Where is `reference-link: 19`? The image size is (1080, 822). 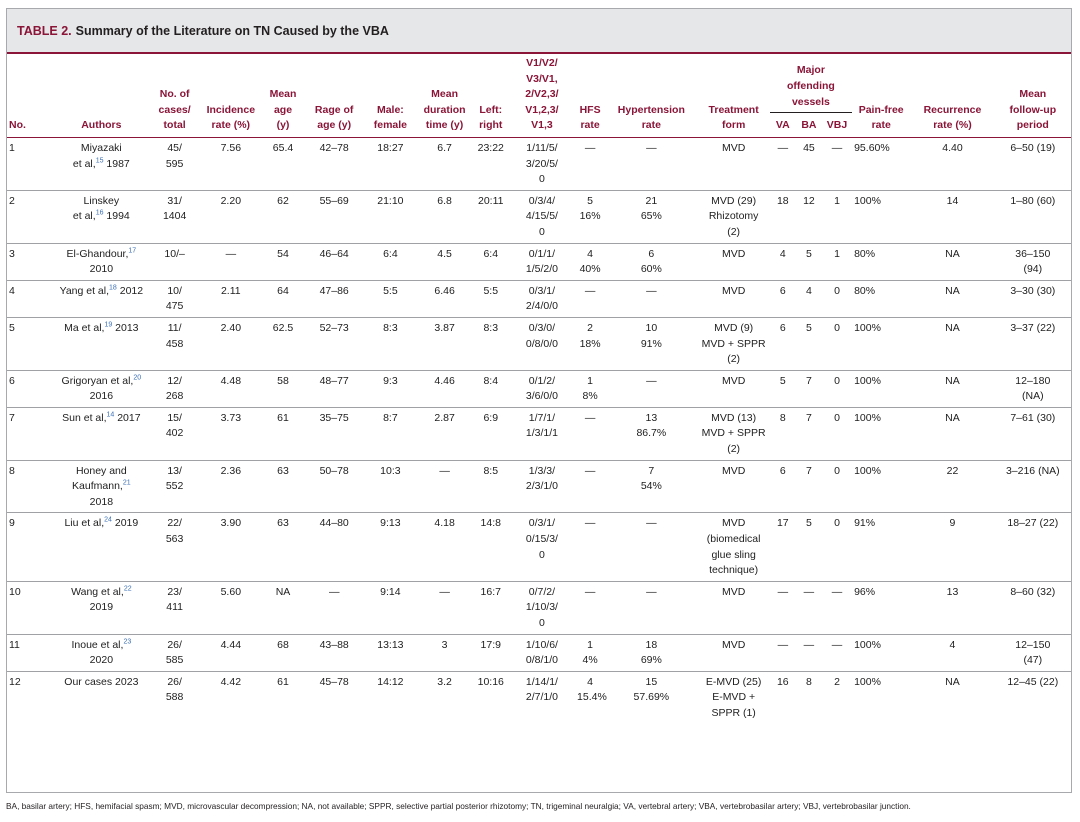
reference-link: 19 is located at coordinates (108, 325).